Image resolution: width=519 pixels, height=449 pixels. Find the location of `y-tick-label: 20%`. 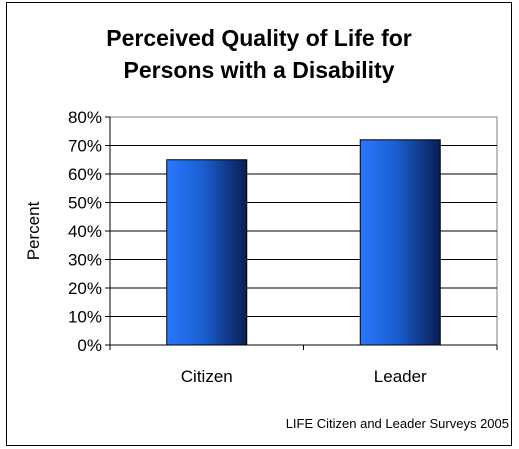

y-tick-label: 20% is located at coordinates (85, 288).